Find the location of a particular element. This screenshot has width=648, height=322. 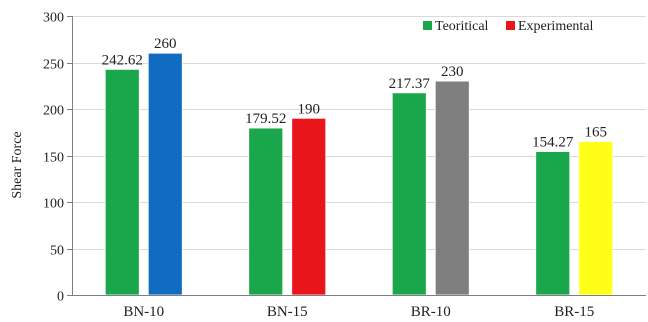

legend-swatch-teoritical is located at coordinates (427, 25).